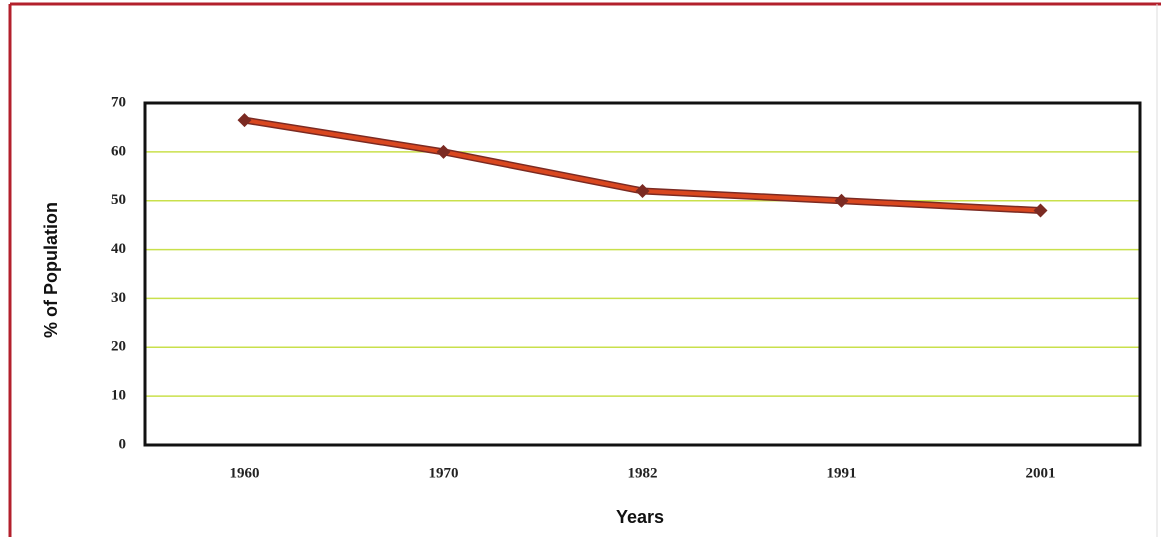  Describe the element at coordinates (842, 473) in the screenshot. I see `x-tick-label: 1991` at that location.